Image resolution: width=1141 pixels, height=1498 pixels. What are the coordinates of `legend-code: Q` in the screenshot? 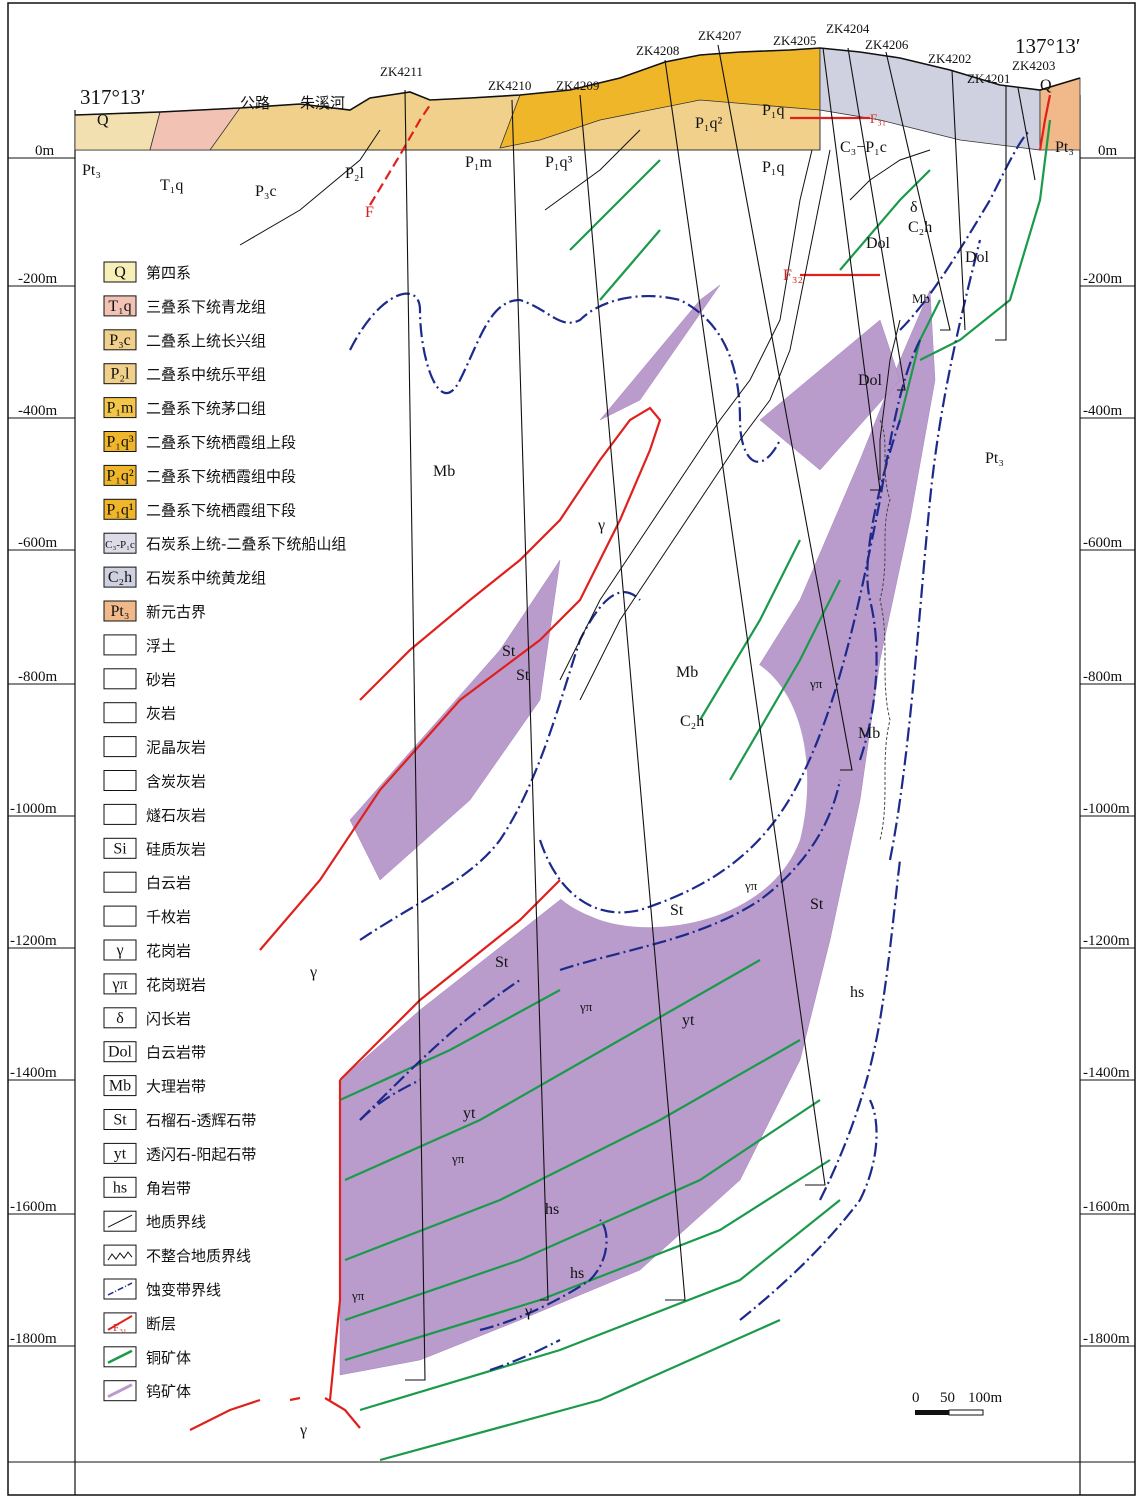 It's located at (120, 272).